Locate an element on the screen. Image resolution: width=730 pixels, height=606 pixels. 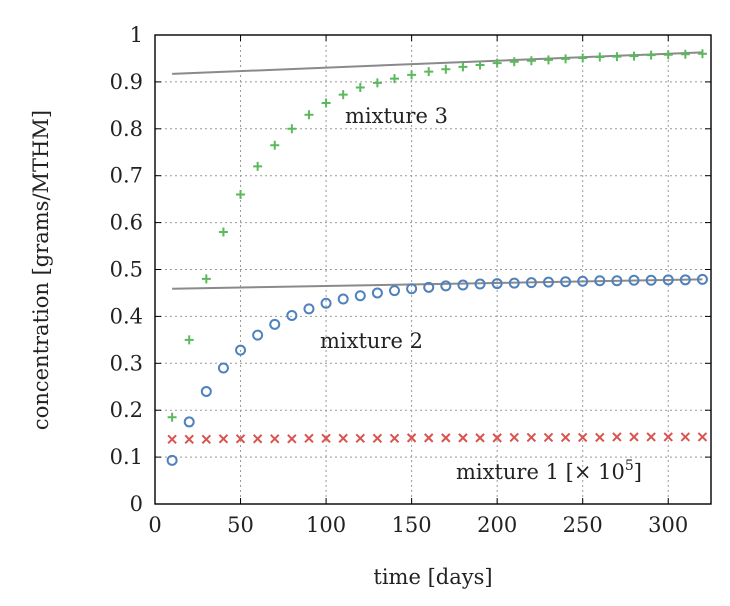
y-tick-label: 0.8 is located at coordinates (126, 129).